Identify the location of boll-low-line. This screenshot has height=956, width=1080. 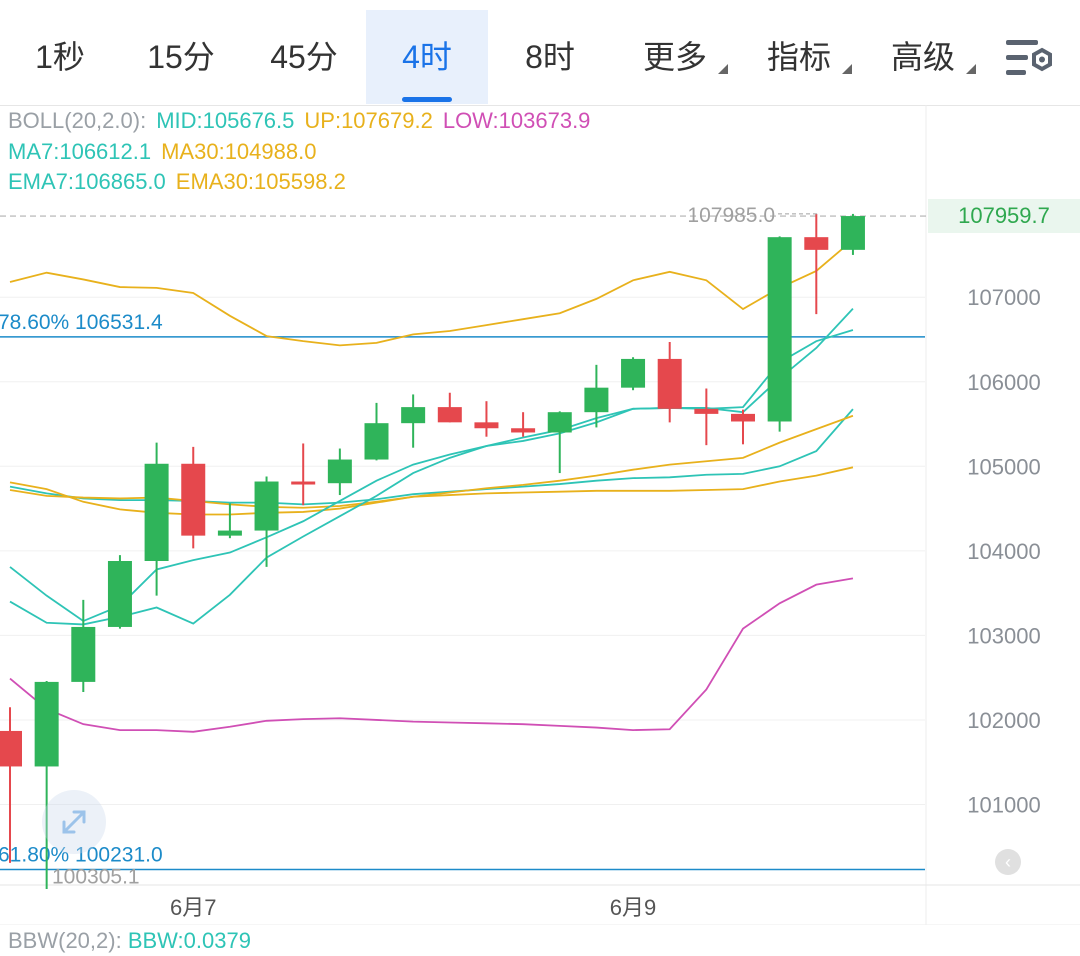
(431, 655).